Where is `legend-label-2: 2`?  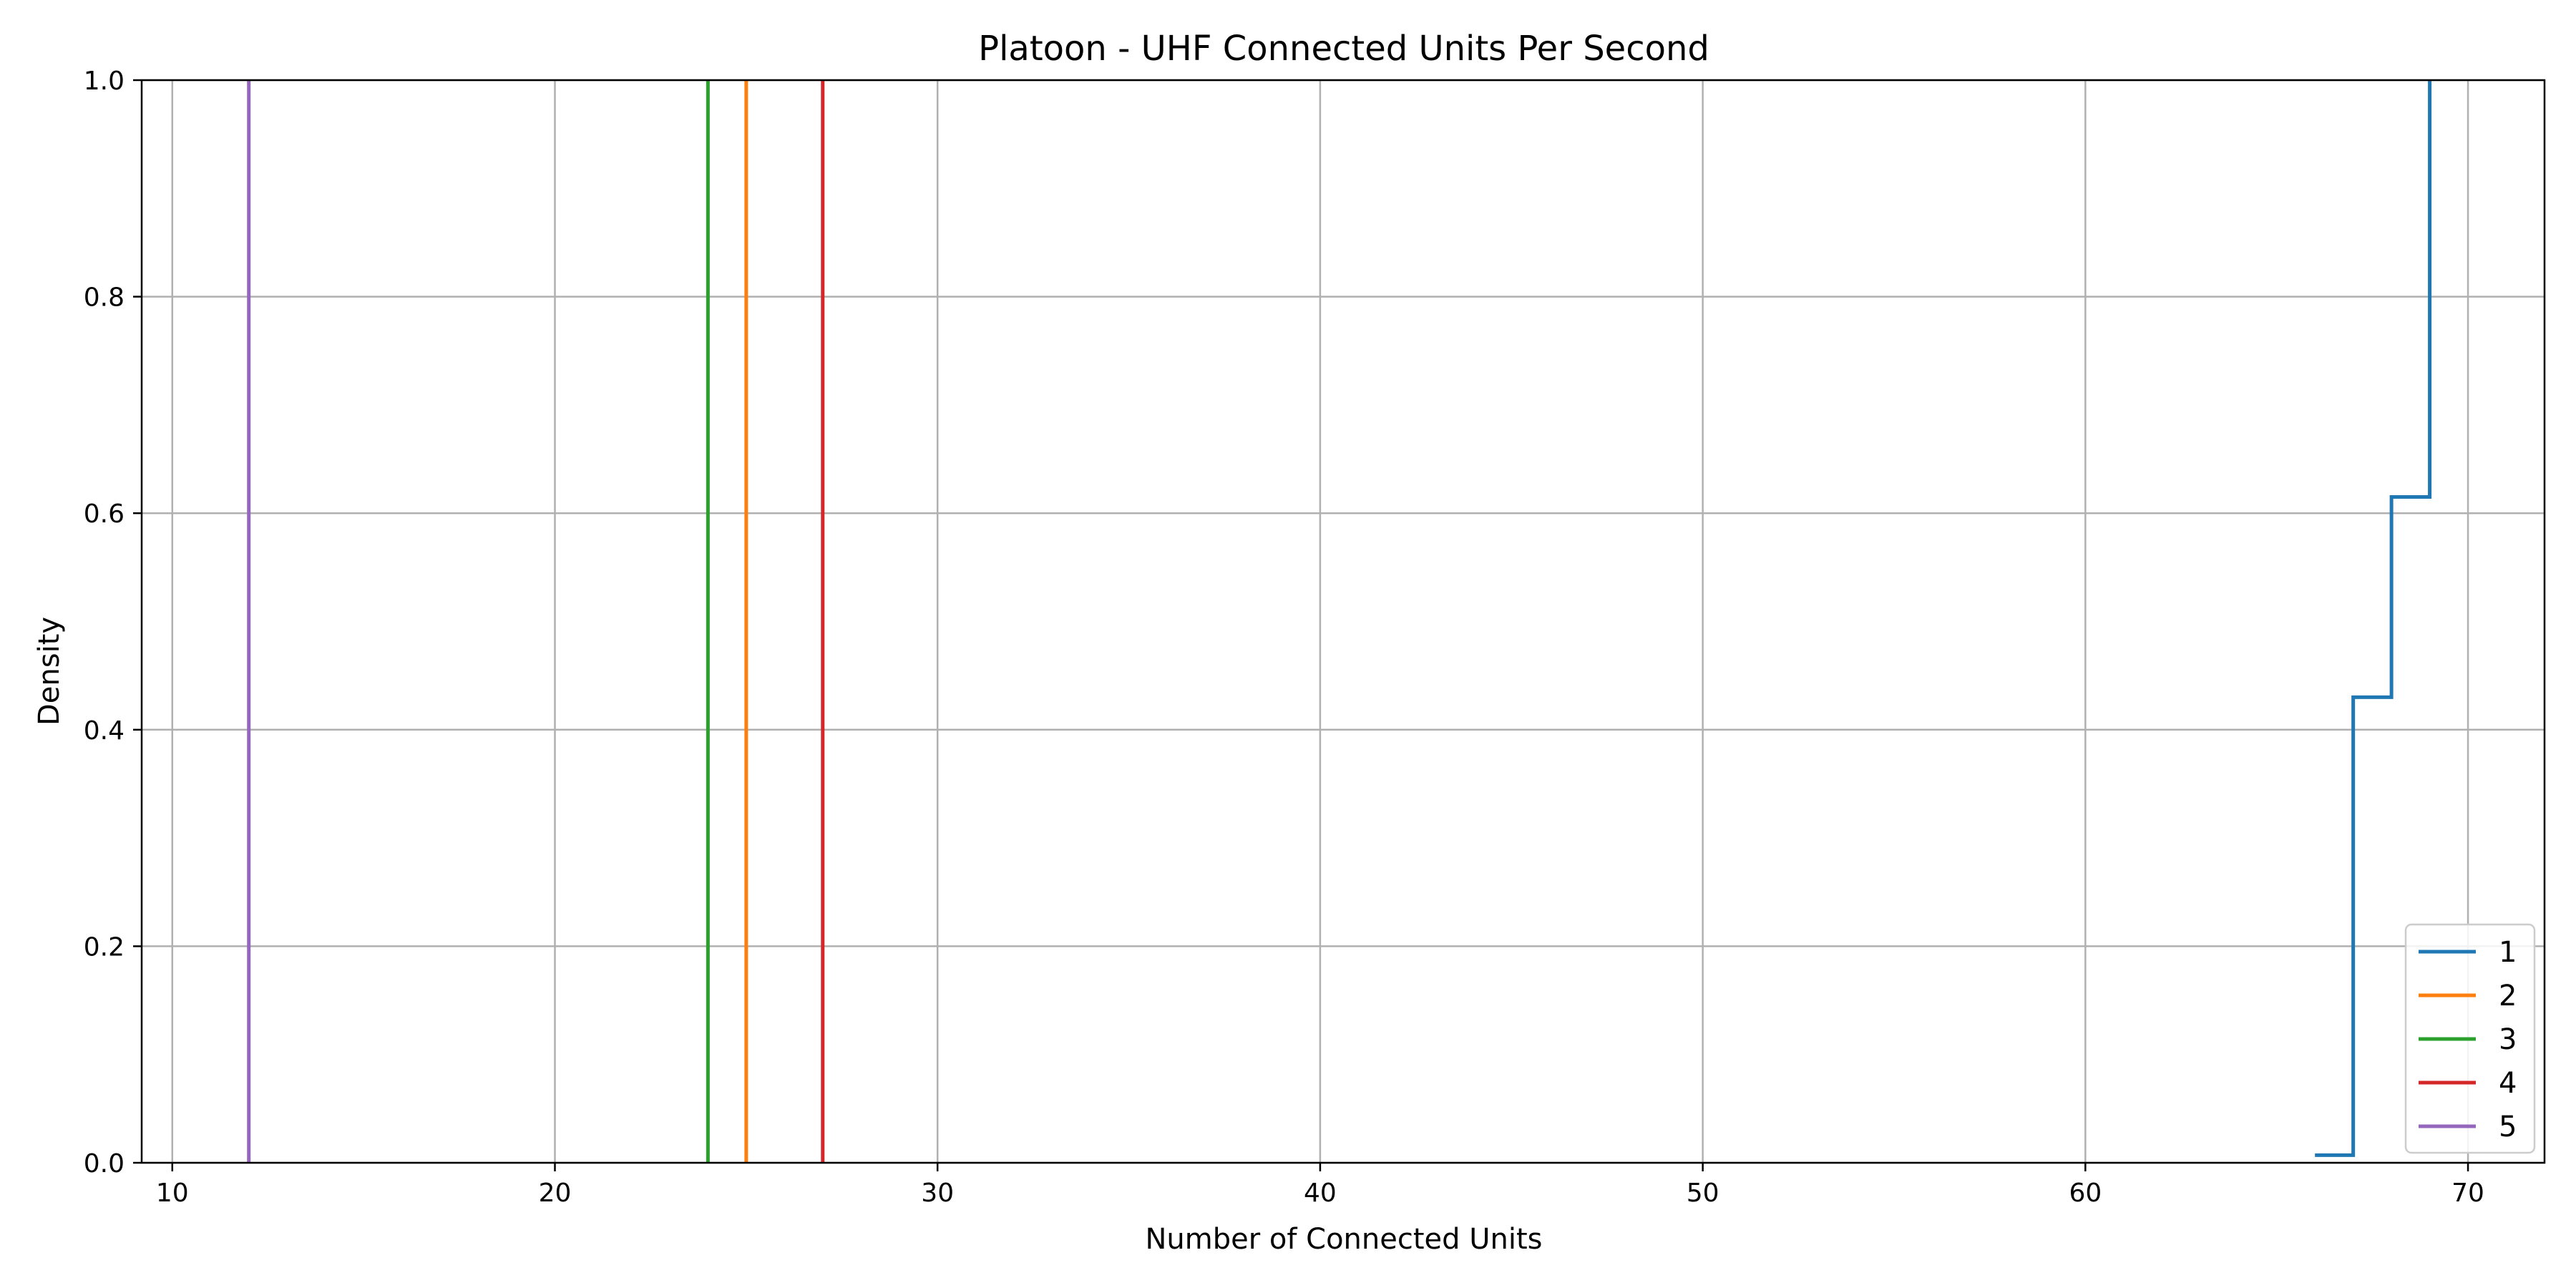 legend-label-2: 2 is located at coordinates (2508, 996).